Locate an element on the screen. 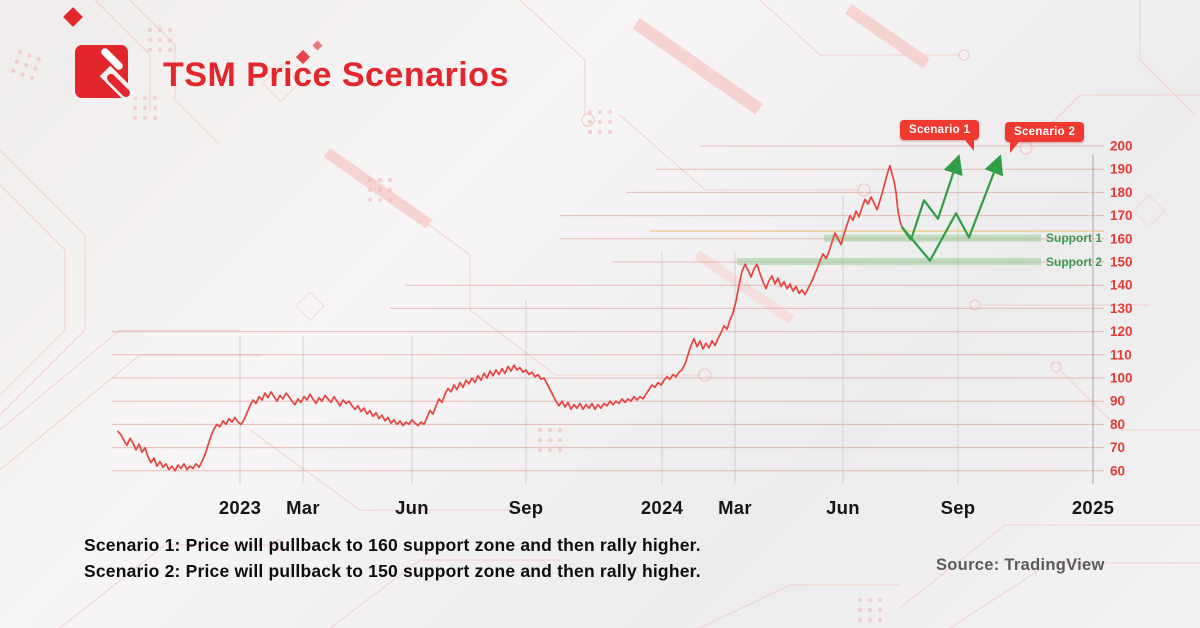  svg-text: 140 is located at coordinates (1121, 285).